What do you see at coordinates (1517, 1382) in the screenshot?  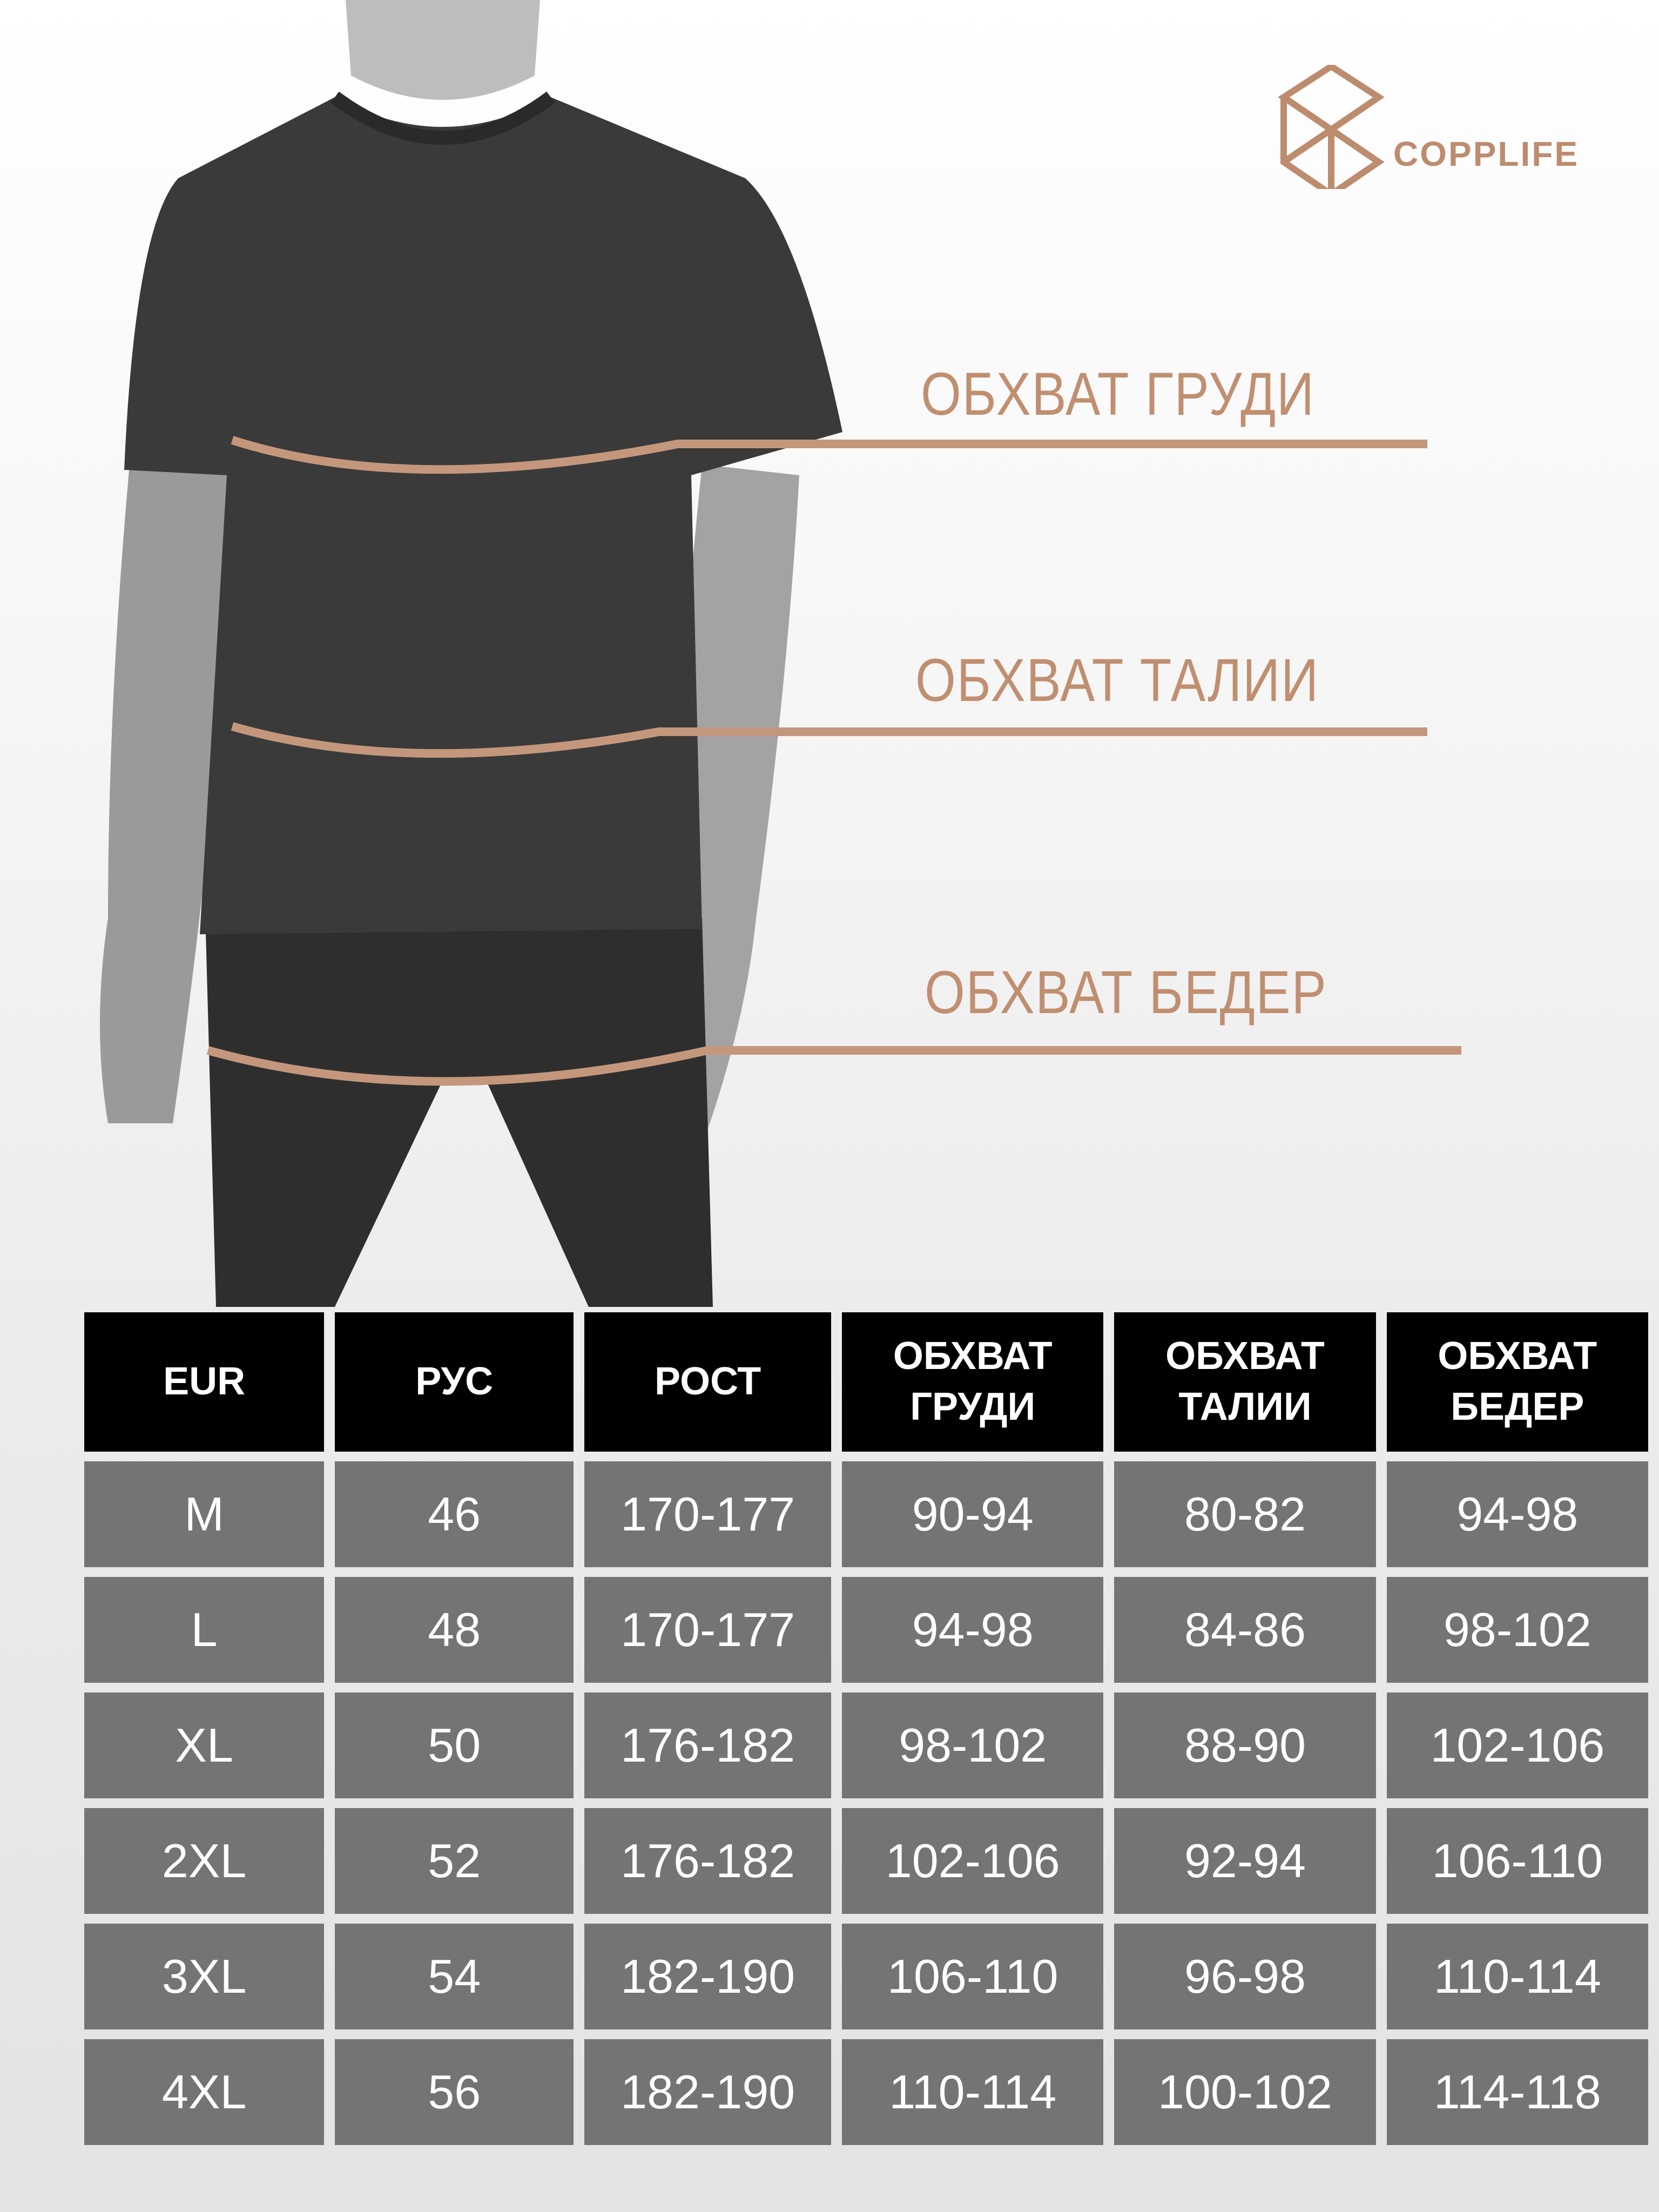 I see `header-hips: ОБХВАТ БЕДЕР` at bounding box center [1517, 1382].